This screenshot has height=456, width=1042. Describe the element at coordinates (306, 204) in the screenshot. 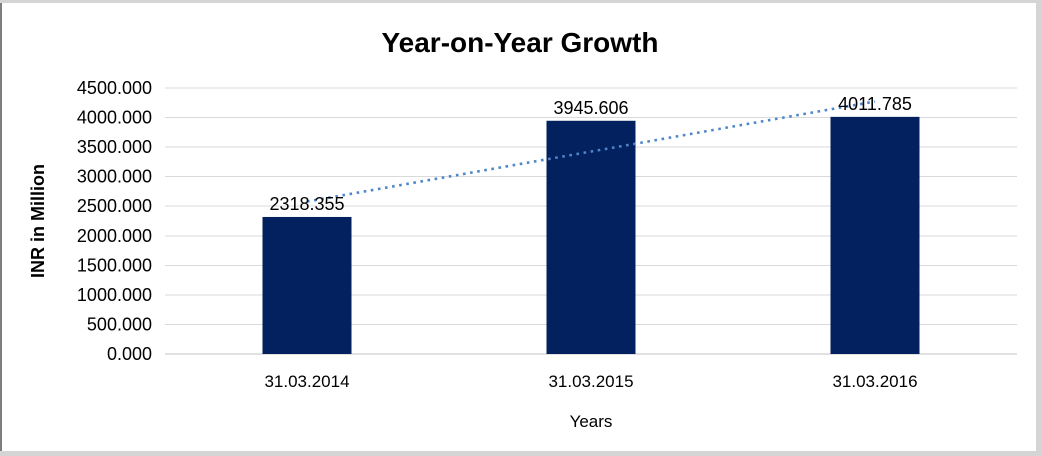

I see `bar-value-label: 2318.355` at that location.